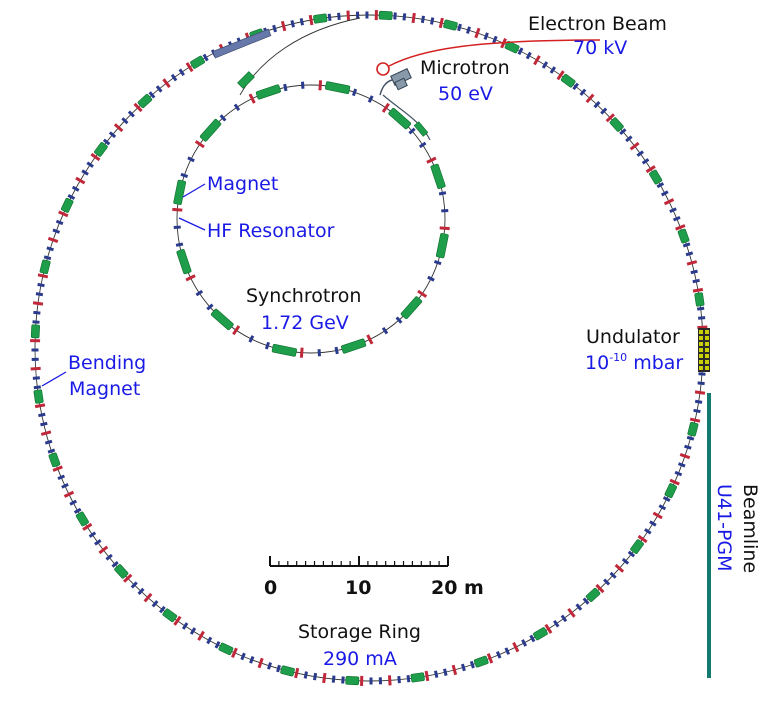 Image resolution: width=772 pixels, height=711 pixels. Describe the element at coordinates (303, 296) in the screenshot. I see `synchrotron-title: Synchrotron` at that location.